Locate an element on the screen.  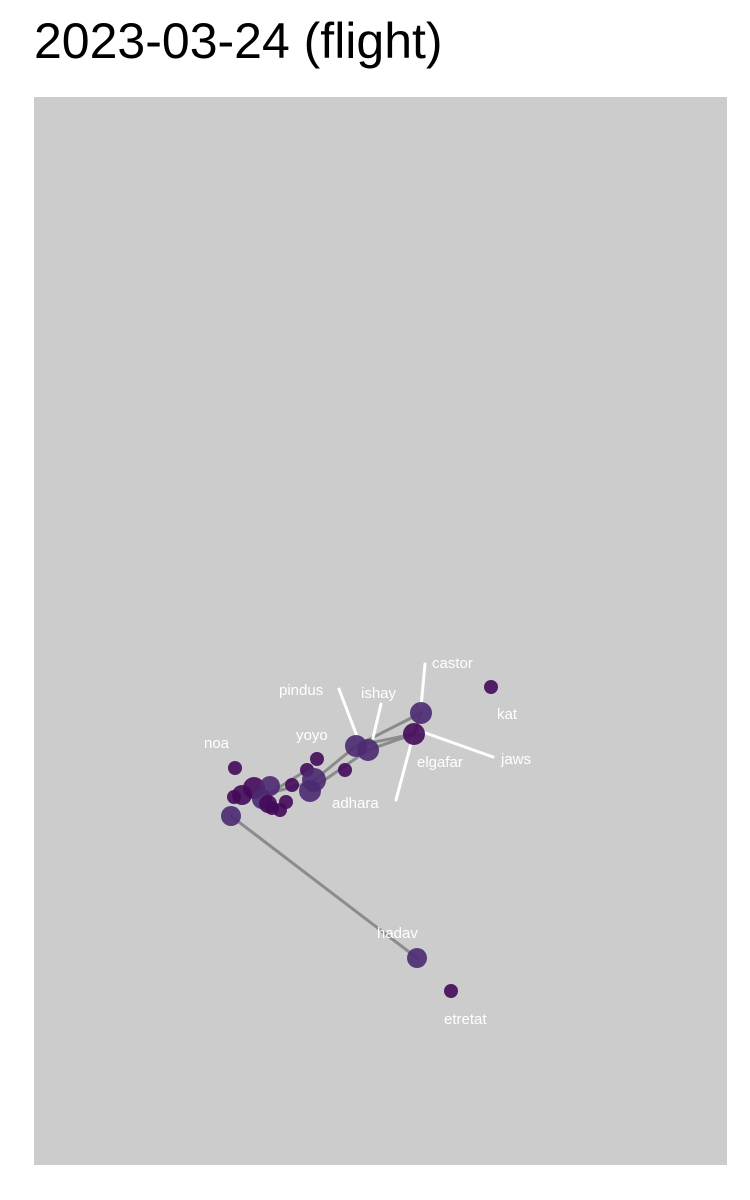
leader-castor is located at coordinates (423, 685).